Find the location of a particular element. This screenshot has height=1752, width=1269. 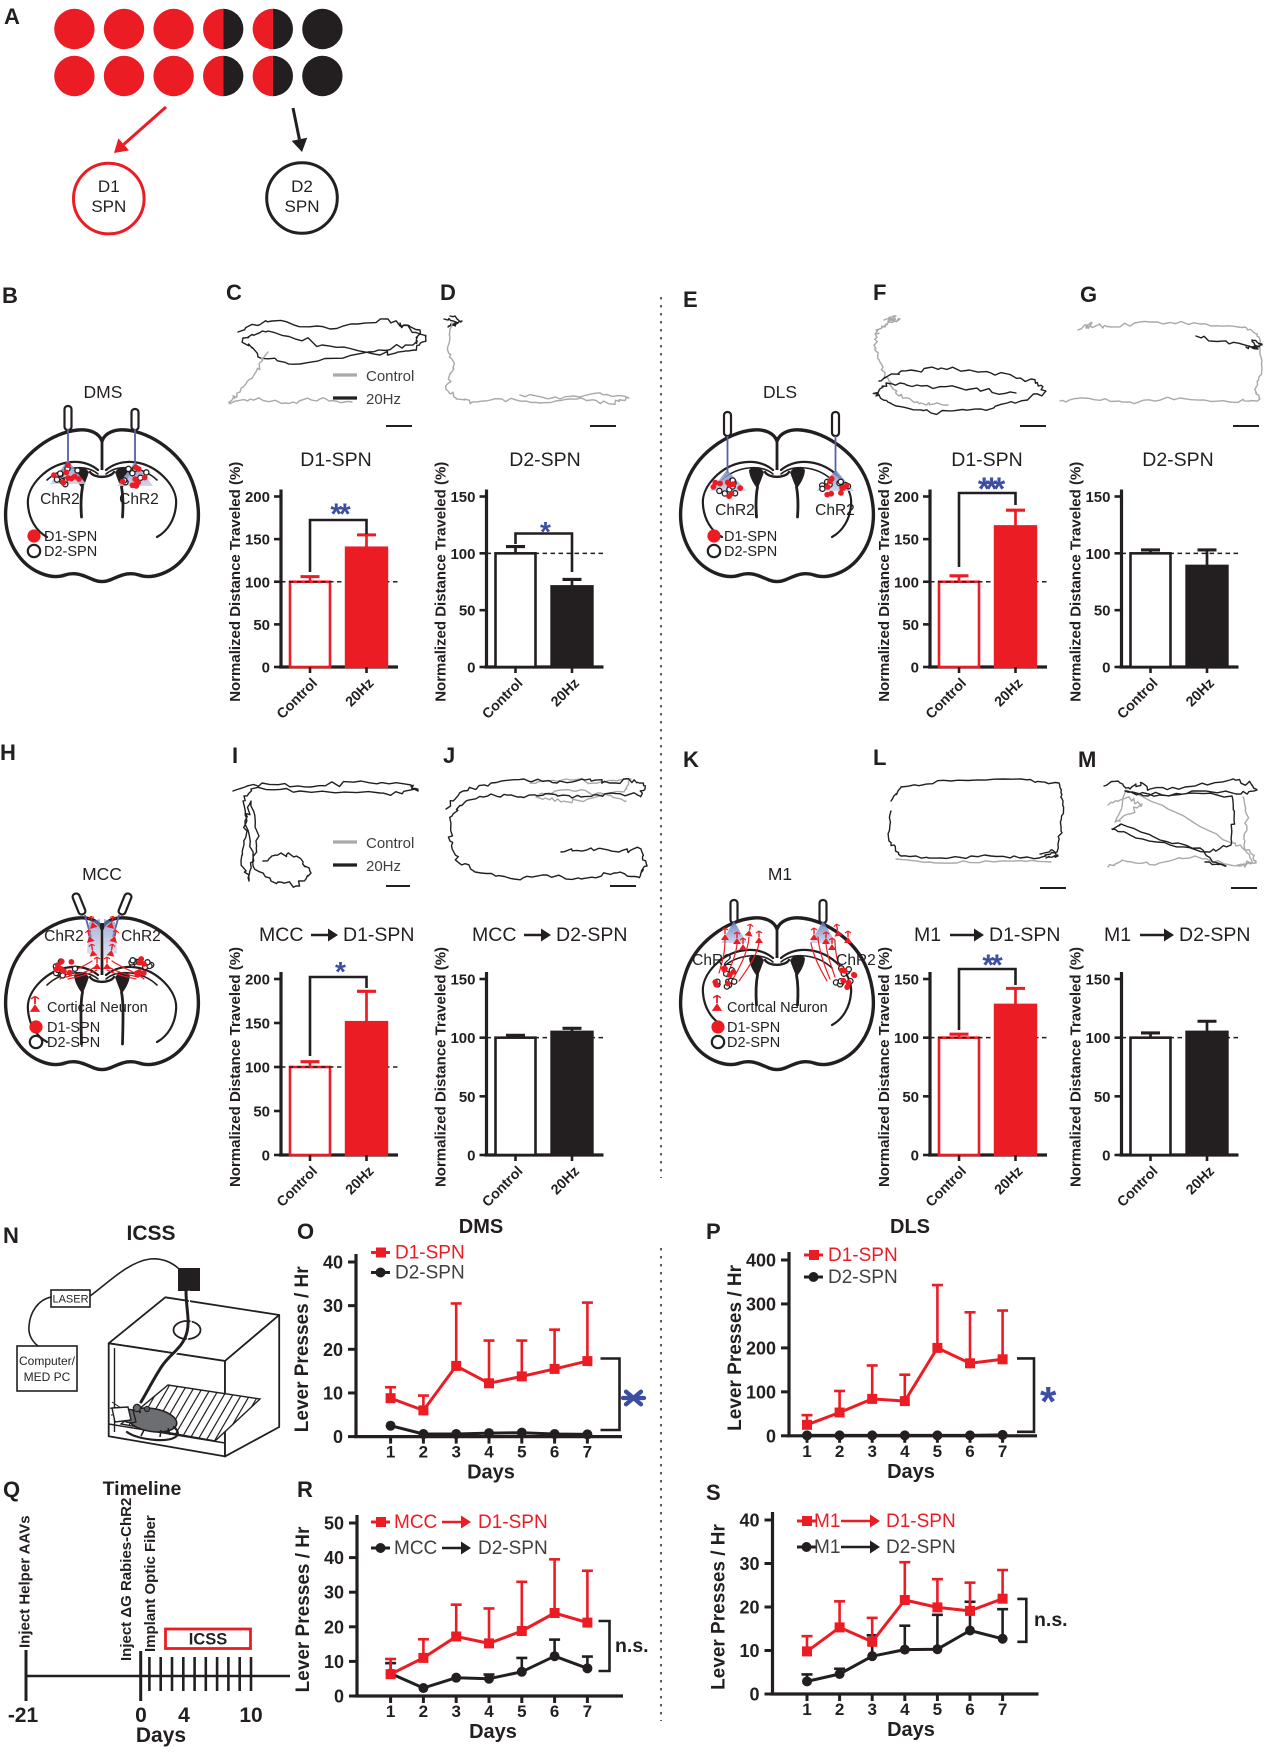

svg-text: 300 is located at coordinates (761, 1304).